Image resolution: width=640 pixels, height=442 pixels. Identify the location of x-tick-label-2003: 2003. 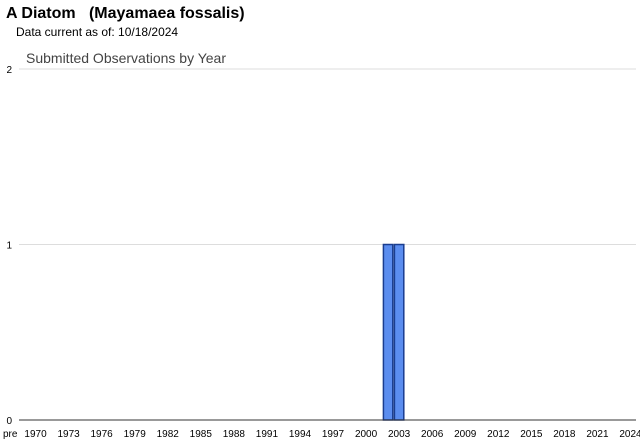
(399, 434).